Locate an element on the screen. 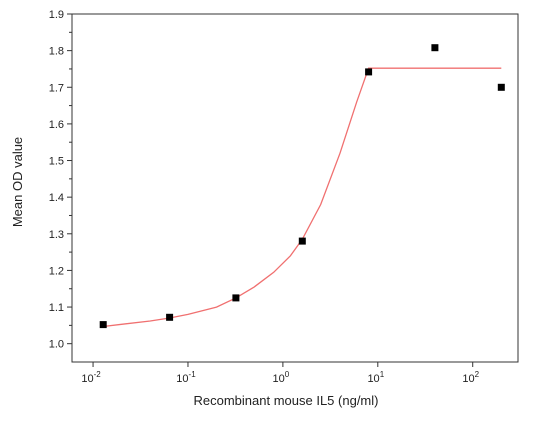  y-tick-label: 1.9 is located at coordinates (56, 15).